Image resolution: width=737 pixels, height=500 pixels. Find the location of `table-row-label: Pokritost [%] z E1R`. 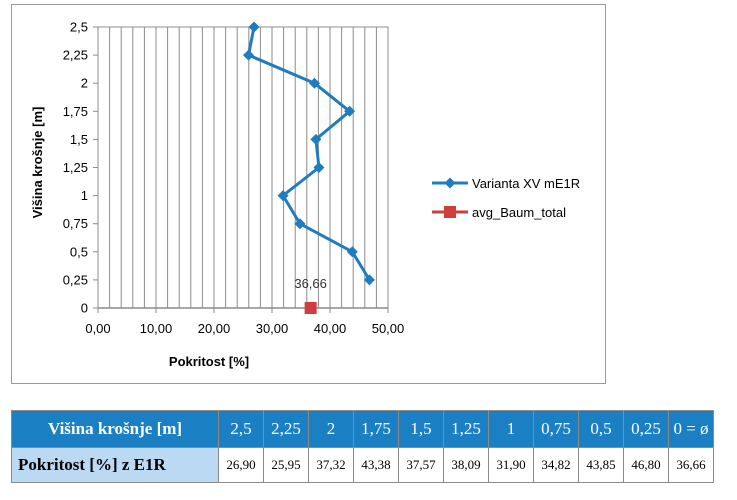

table-row-label: Pokritost [%] z E1R is located at coordinates (115, 465).